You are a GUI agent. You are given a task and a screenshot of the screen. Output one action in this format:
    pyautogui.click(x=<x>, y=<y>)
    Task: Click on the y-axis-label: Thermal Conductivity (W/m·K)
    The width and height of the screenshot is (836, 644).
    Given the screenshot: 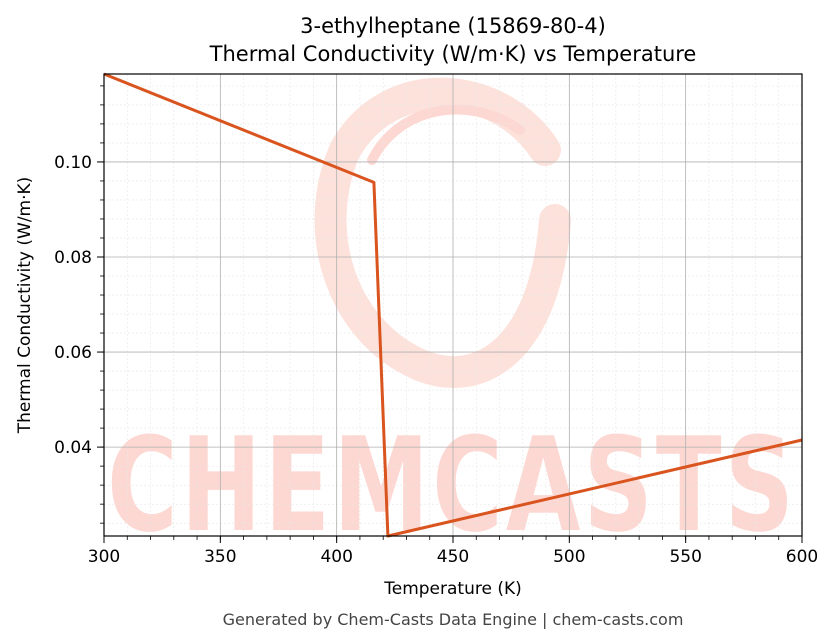 What is the action you would take?
    pyautogui.click(x=25, y=306)
    